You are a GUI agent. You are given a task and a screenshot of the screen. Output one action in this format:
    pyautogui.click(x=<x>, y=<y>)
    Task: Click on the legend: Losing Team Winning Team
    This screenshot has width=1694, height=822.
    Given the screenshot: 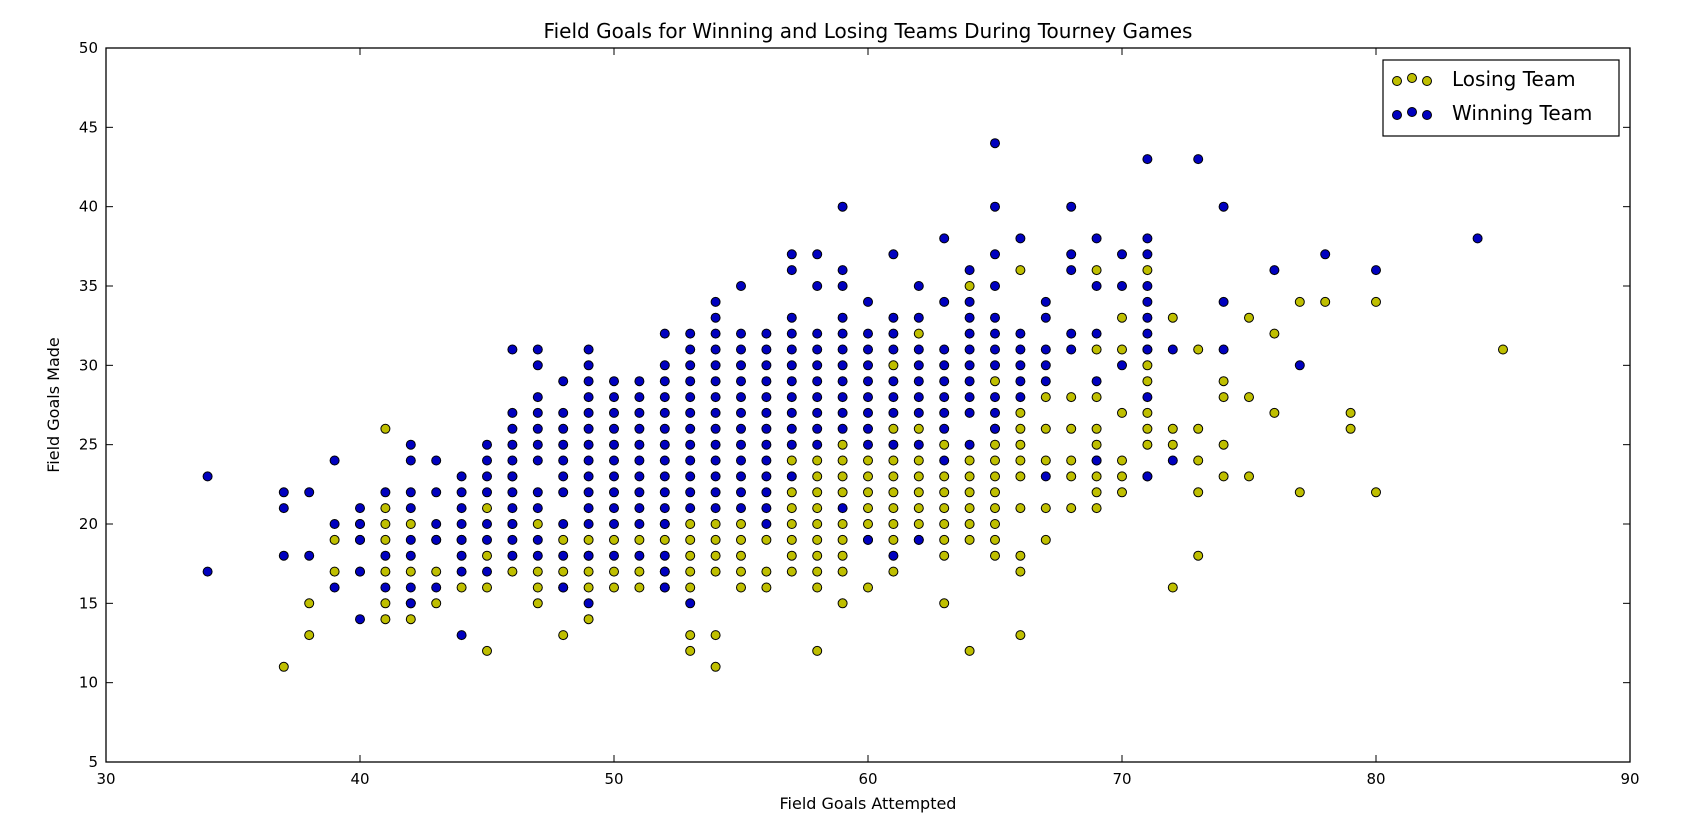 What is the action you would take?
    pyautogui.click(x=1501, y=98)
    